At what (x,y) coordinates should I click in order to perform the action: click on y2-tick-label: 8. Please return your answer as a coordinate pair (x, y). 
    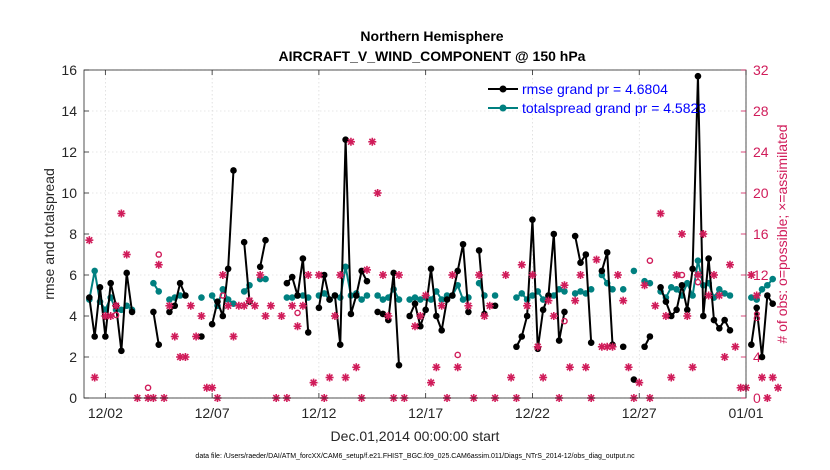
    Looking at the image, I should click on (757, 316).